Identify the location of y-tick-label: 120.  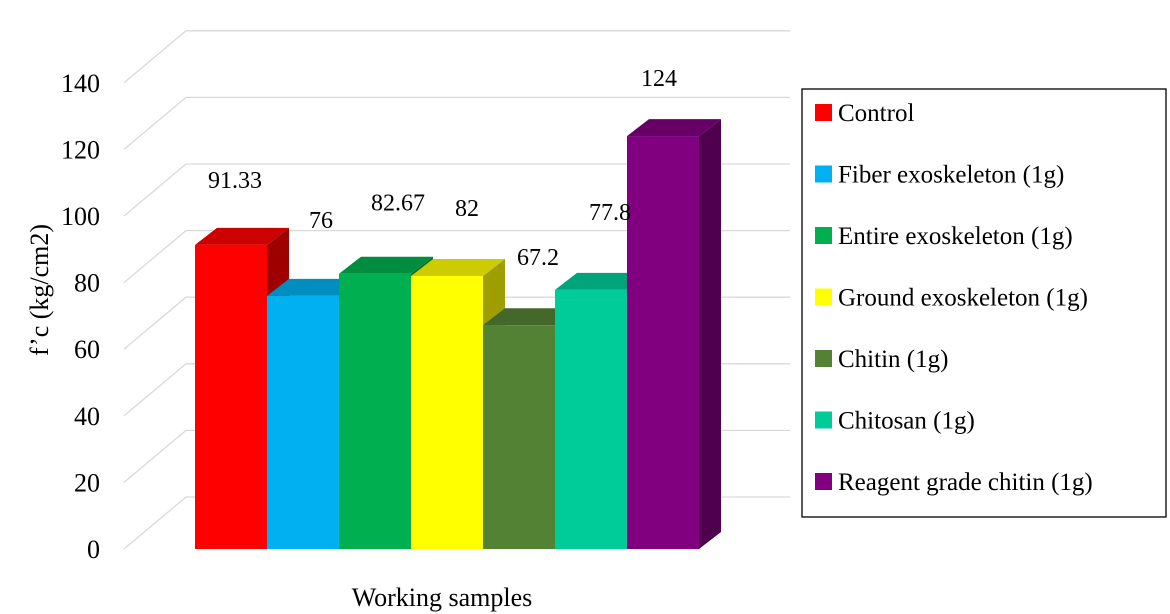
(80, 149).